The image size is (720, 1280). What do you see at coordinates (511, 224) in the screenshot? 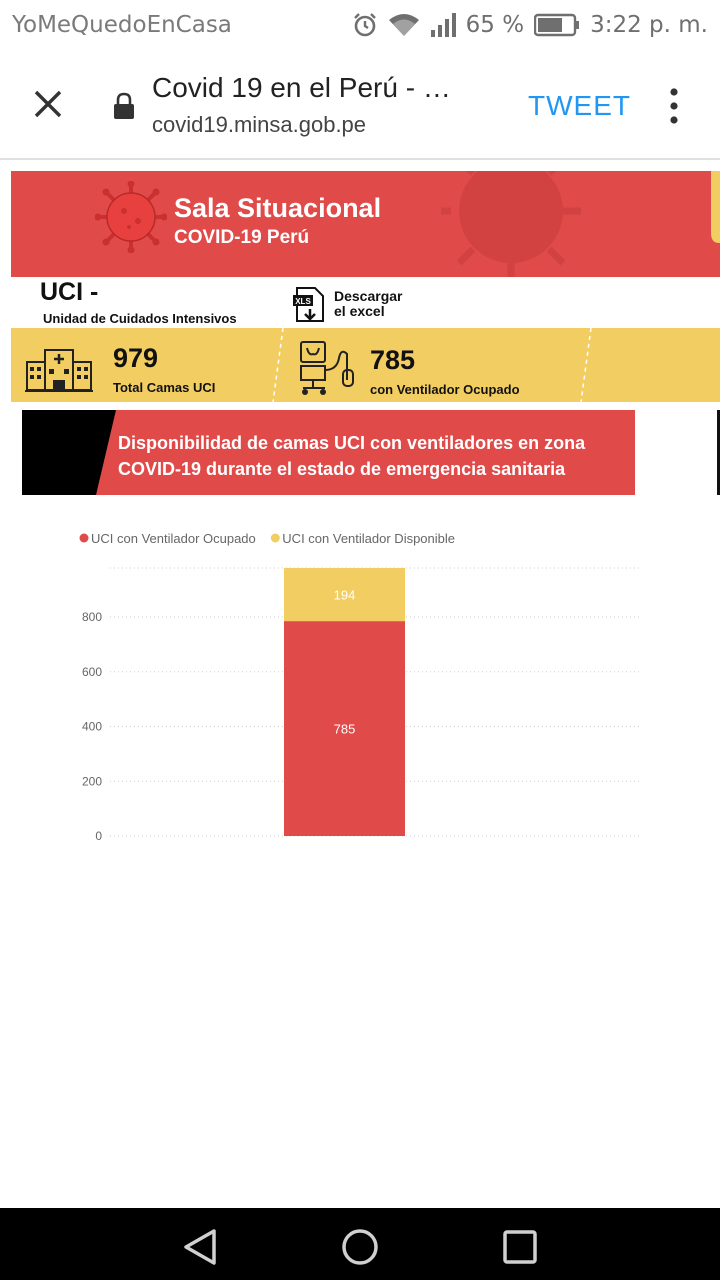
I see `virus-bg-icon` at bounding box center [511, 224].